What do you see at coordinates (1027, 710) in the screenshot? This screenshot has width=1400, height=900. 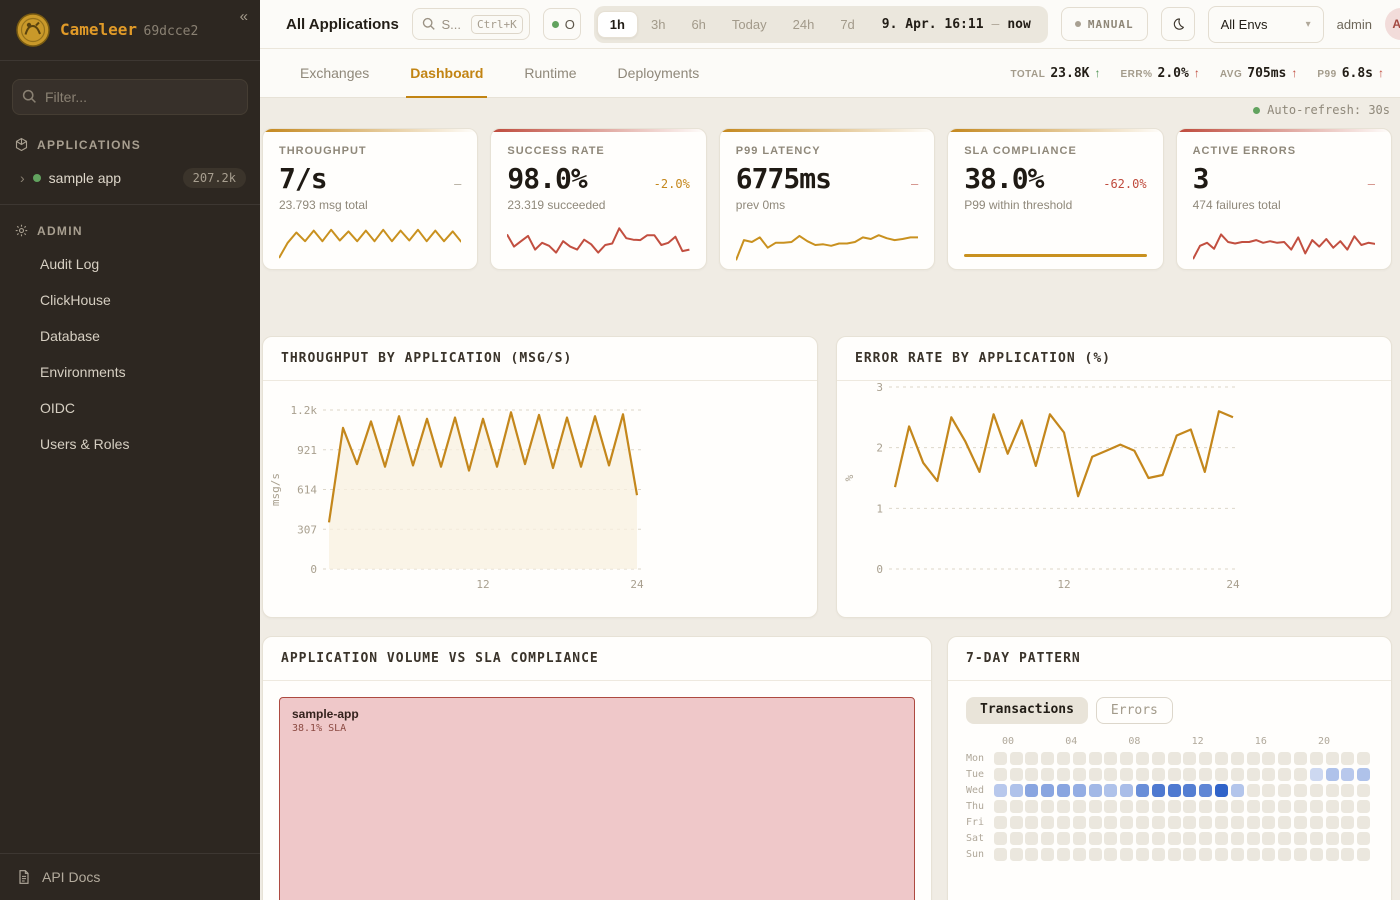 I see `toggle-transactions: Transactions` at bounding box center [1027, 710].